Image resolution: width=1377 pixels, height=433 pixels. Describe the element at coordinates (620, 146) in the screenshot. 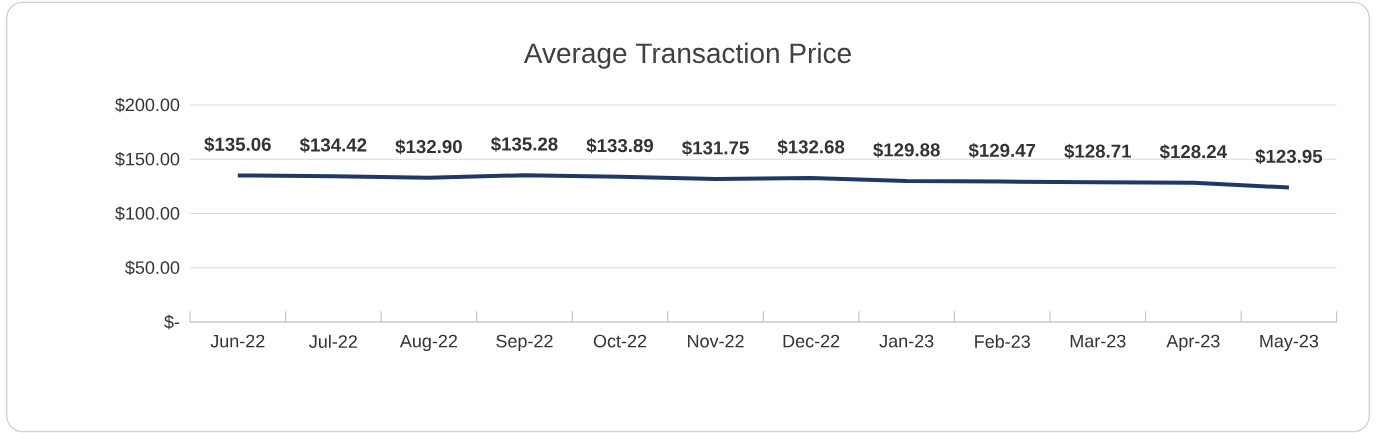

I see `data-label: $133.89` at that location.